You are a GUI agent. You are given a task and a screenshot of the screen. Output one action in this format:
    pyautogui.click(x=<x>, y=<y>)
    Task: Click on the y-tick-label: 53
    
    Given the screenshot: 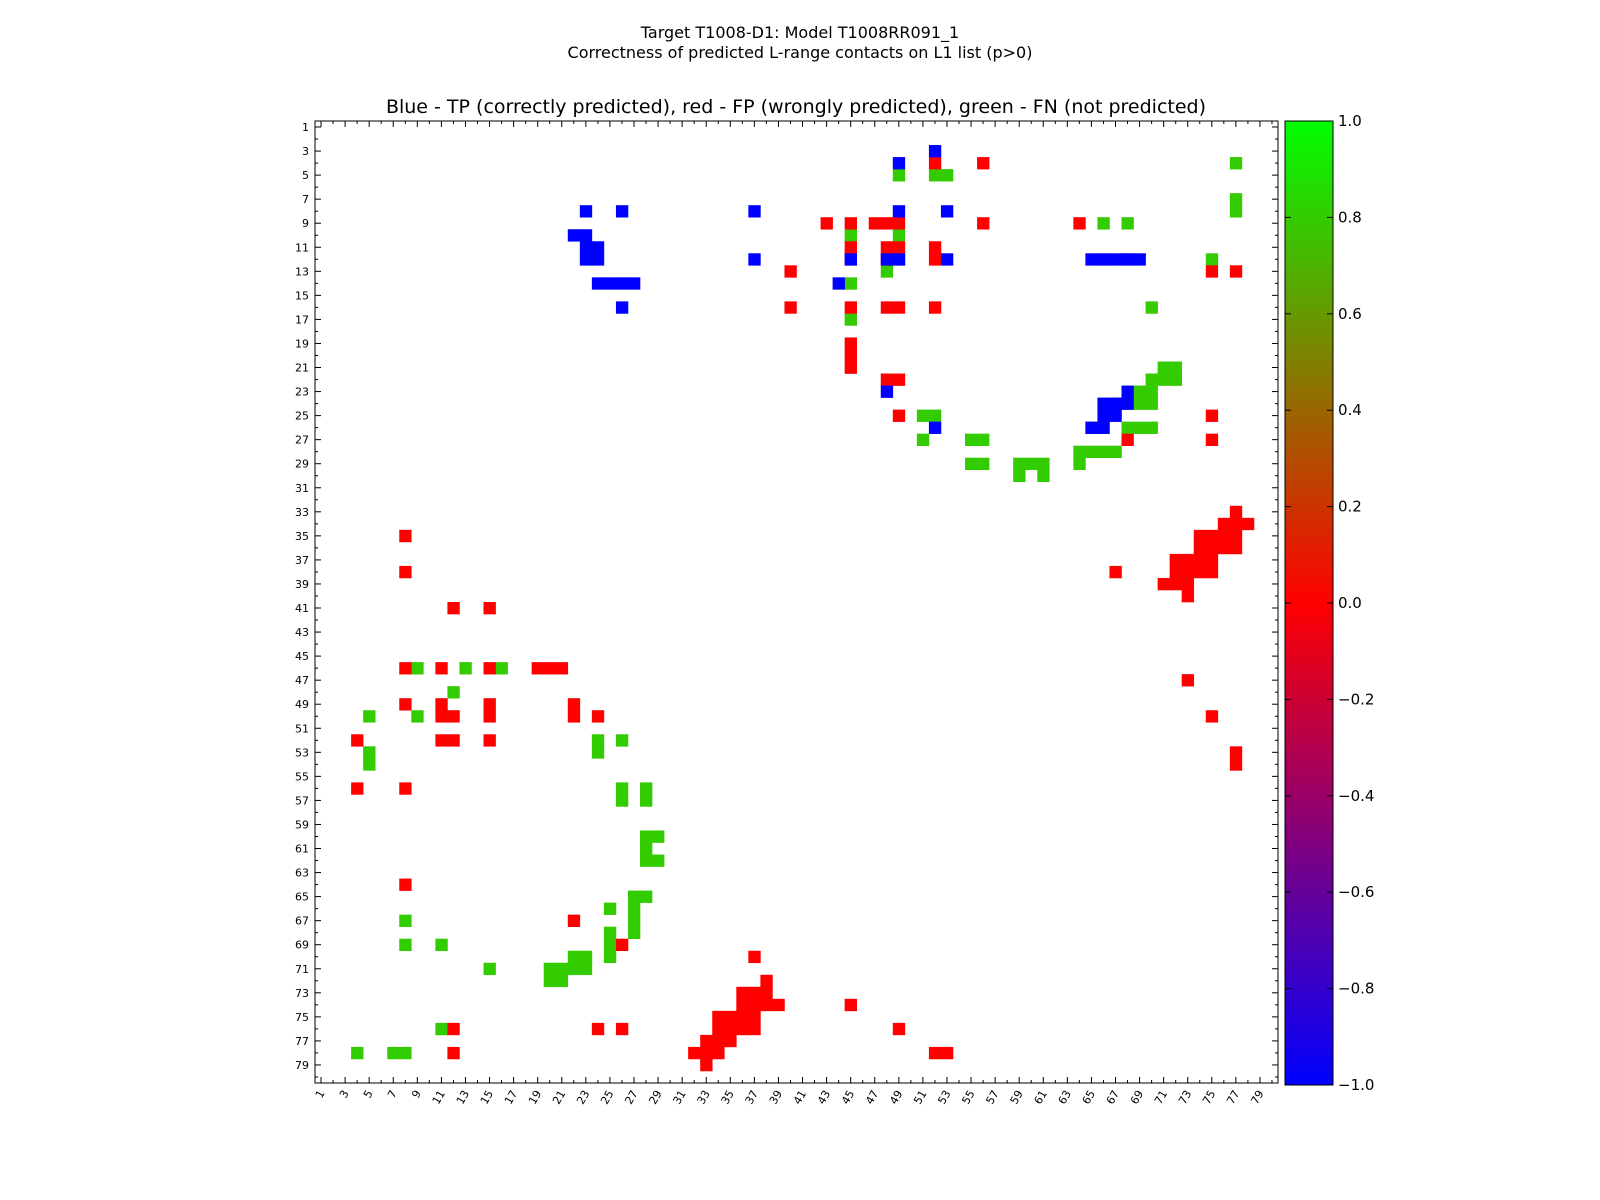 What is the action you would take?
    pyautogui.click(x=302, y=752)
    